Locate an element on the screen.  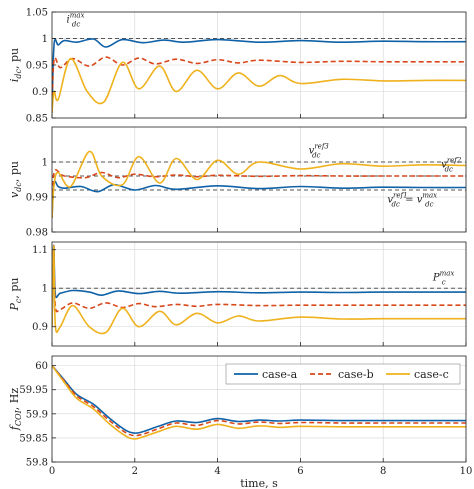
y-tick-label: 1.1 is located at coordinates (40, 250).